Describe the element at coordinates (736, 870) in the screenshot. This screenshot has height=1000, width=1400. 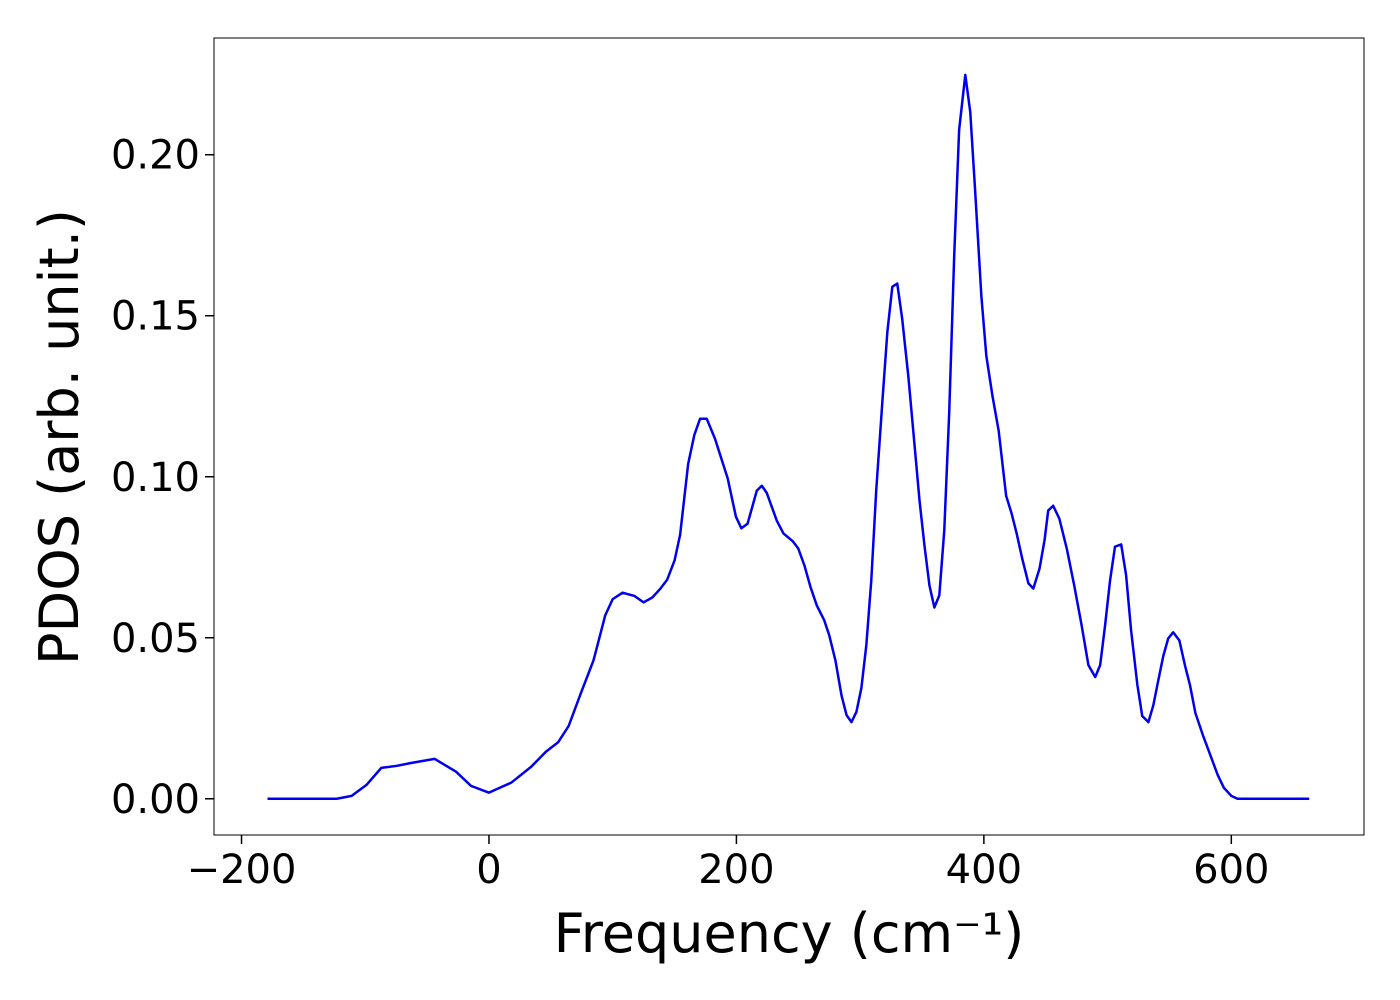
I see `x-tick-label: 200` at that location.